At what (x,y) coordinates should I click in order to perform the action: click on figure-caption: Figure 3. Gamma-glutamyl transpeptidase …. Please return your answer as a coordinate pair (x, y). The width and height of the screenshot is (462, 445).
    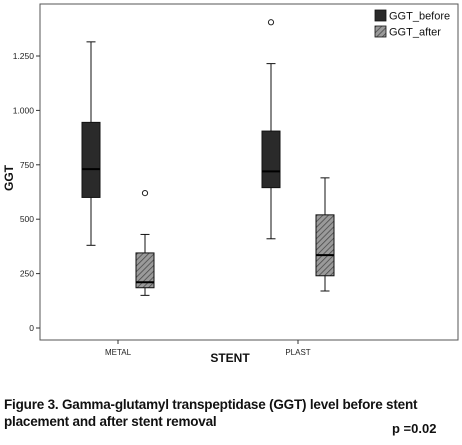
    Looking at the image, I should click on (211, 413).